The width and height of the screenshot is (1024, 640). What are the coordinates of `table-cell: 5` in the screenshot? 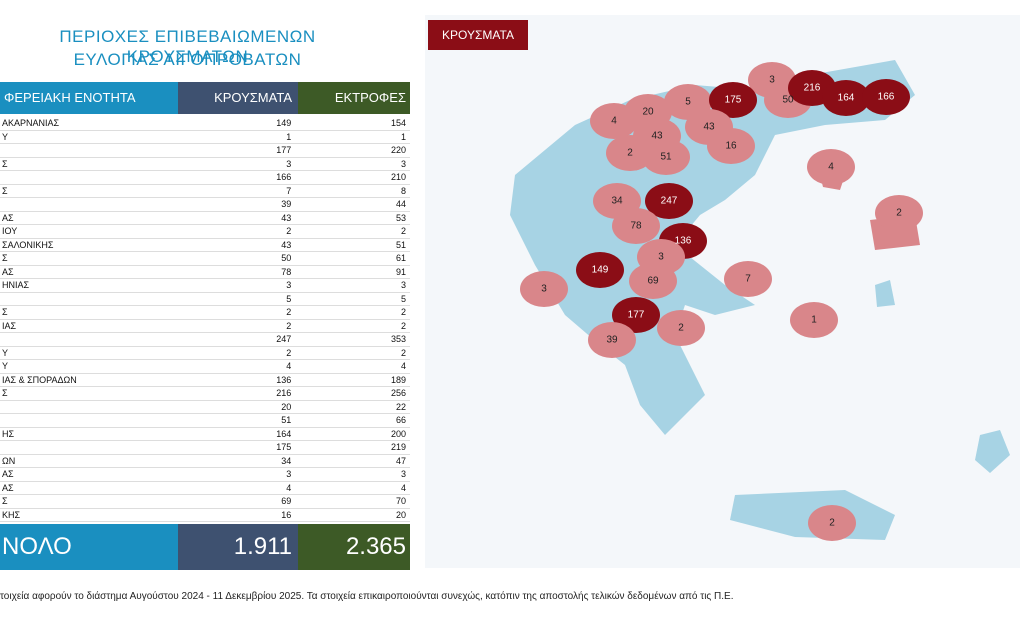 It's located at (403, 298).